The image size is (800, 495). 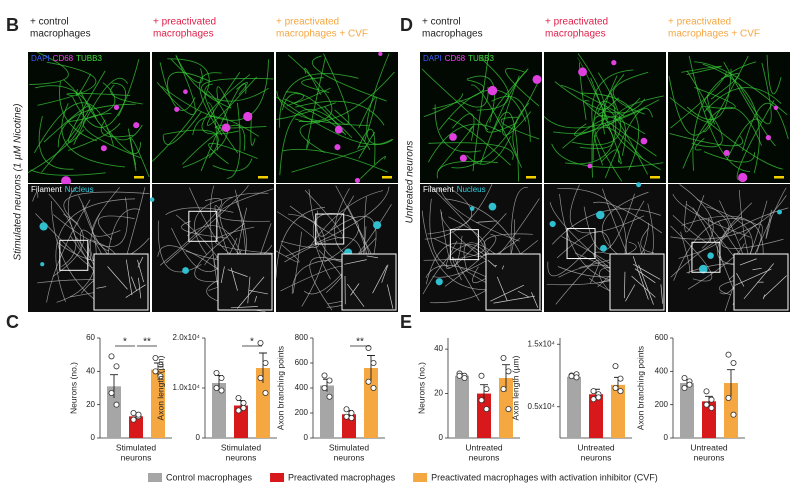 I want to click on x-axis-label: Untreated, so click(x=484, y=447).